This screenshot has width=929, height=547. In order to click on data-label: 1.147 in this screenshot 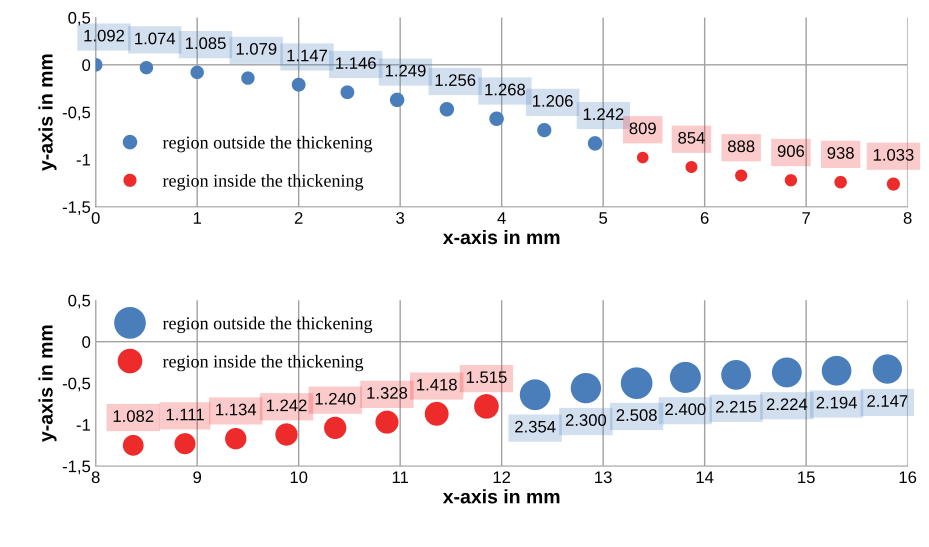, I will do `click(307, 56)`.